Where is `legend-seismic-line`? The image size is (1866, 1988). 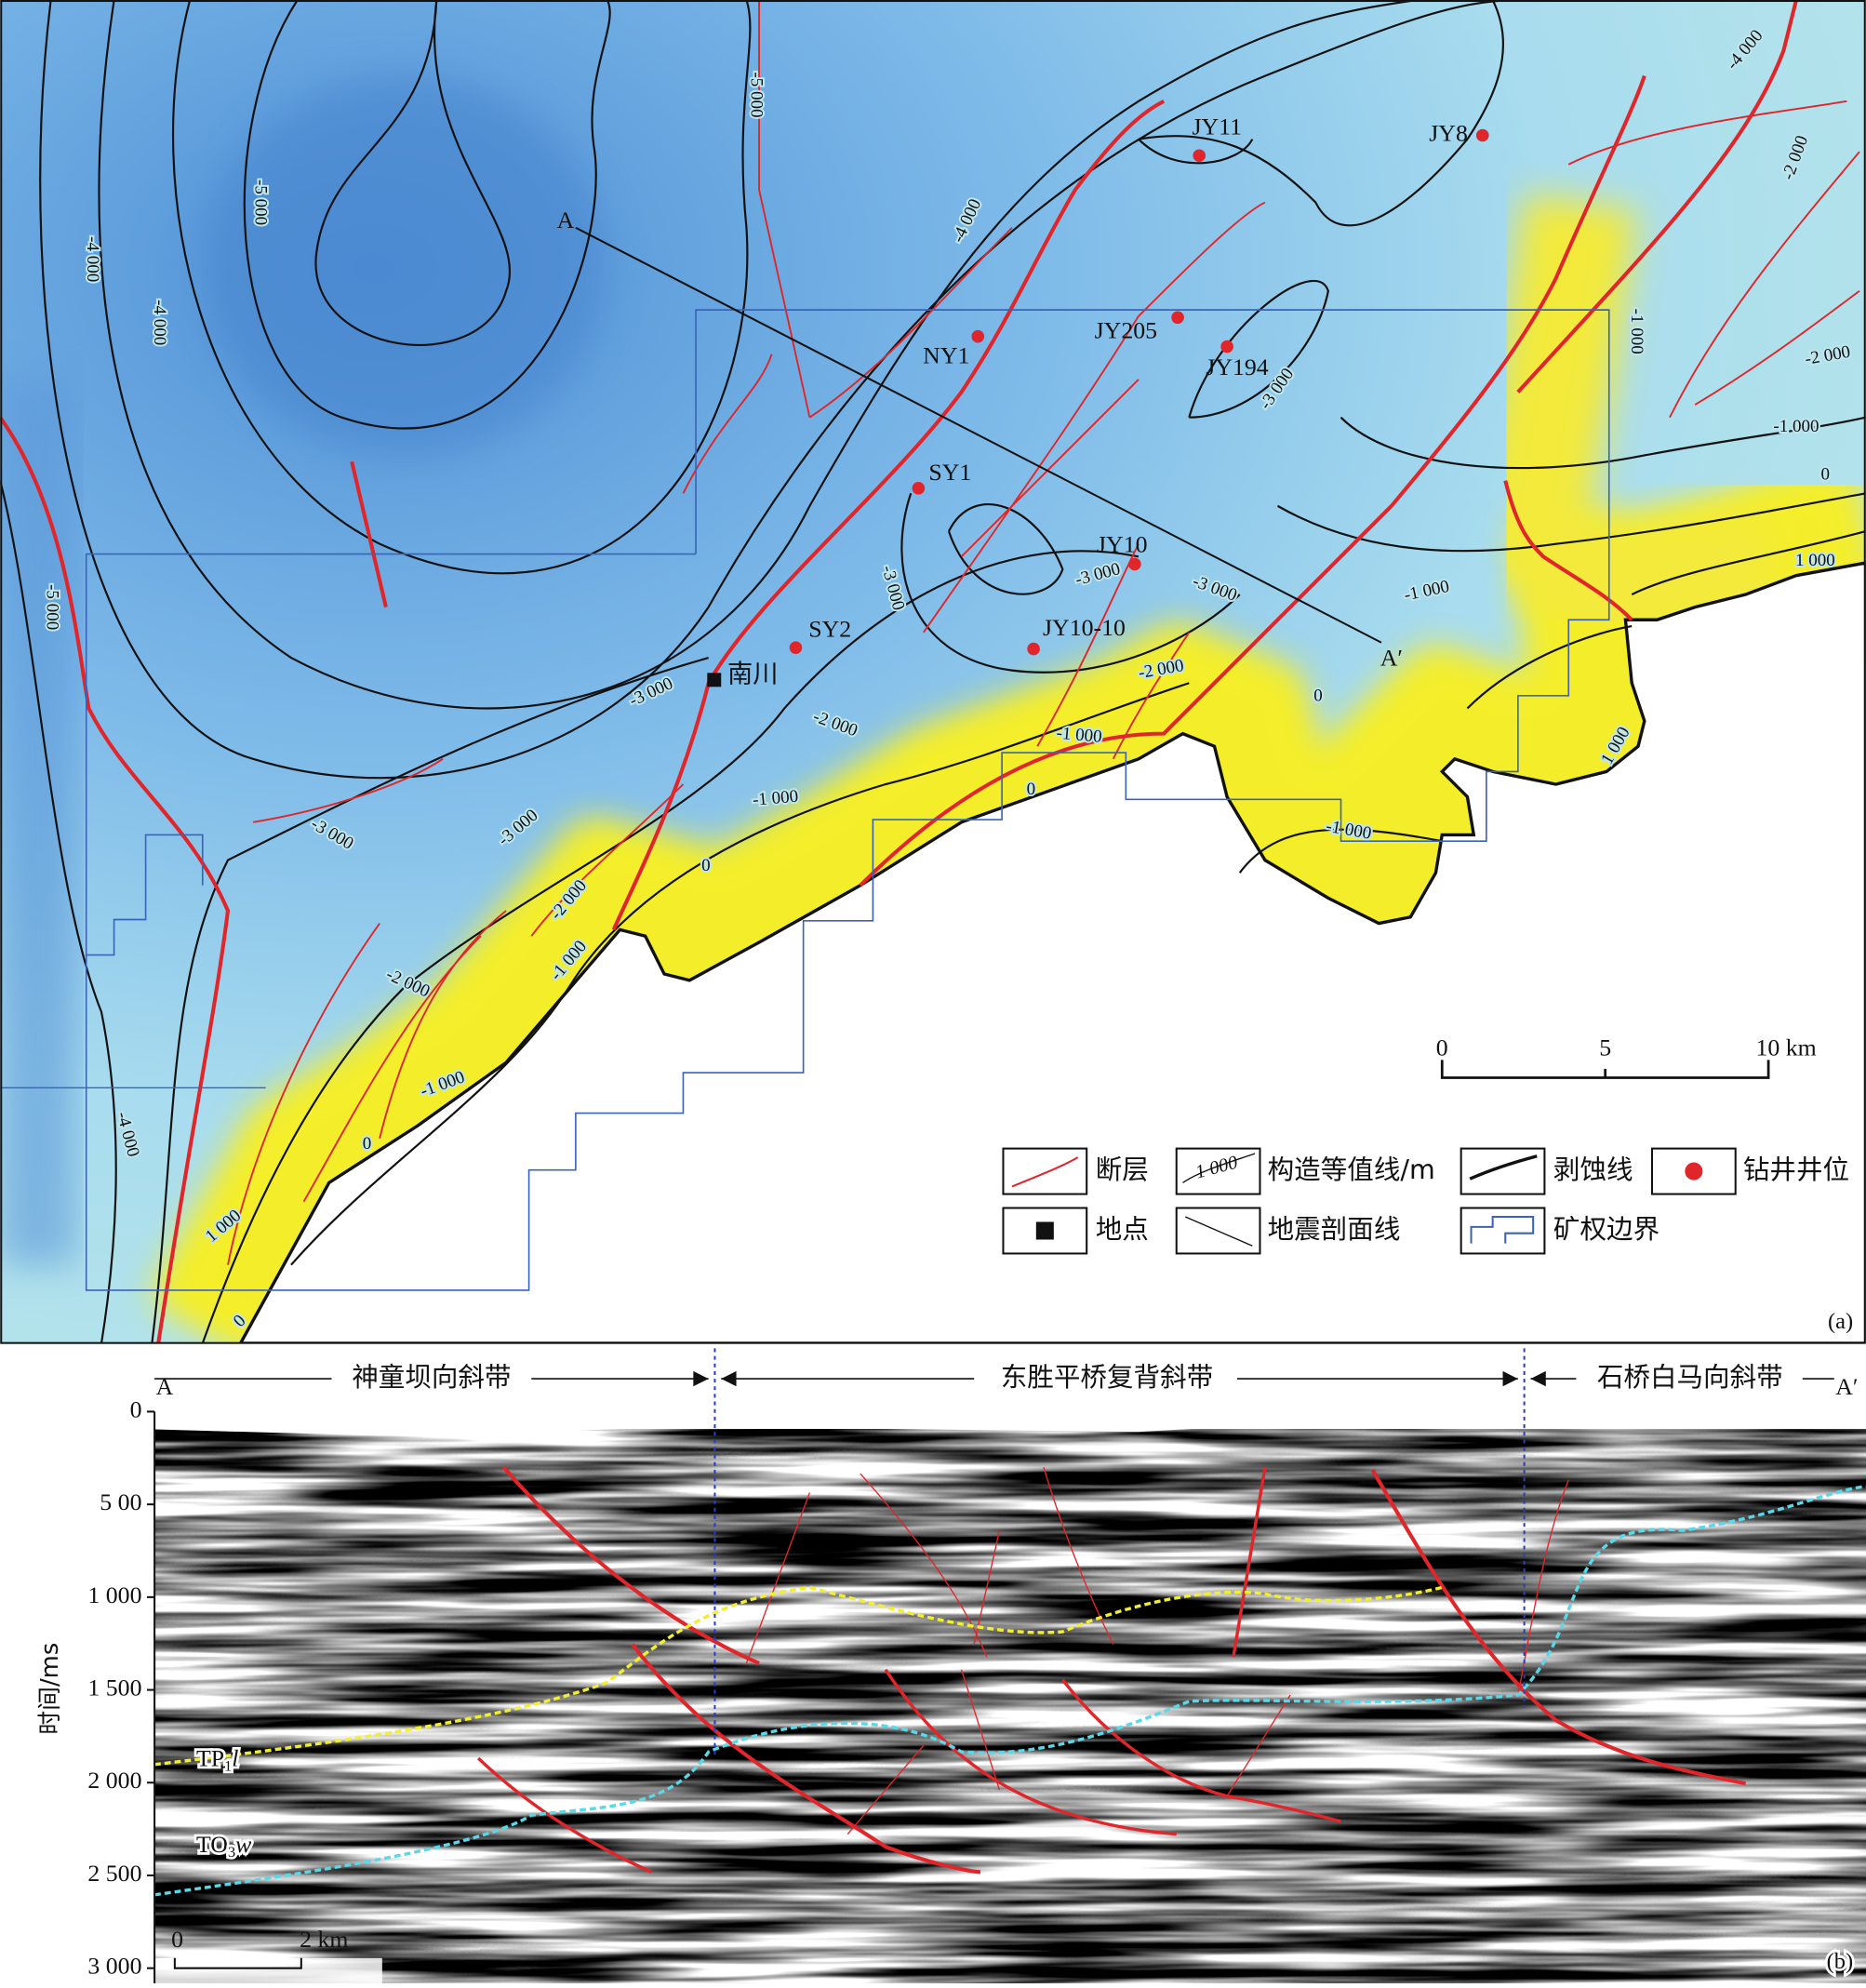
legend-seismic-line is located at coordinates (1218, 1231).